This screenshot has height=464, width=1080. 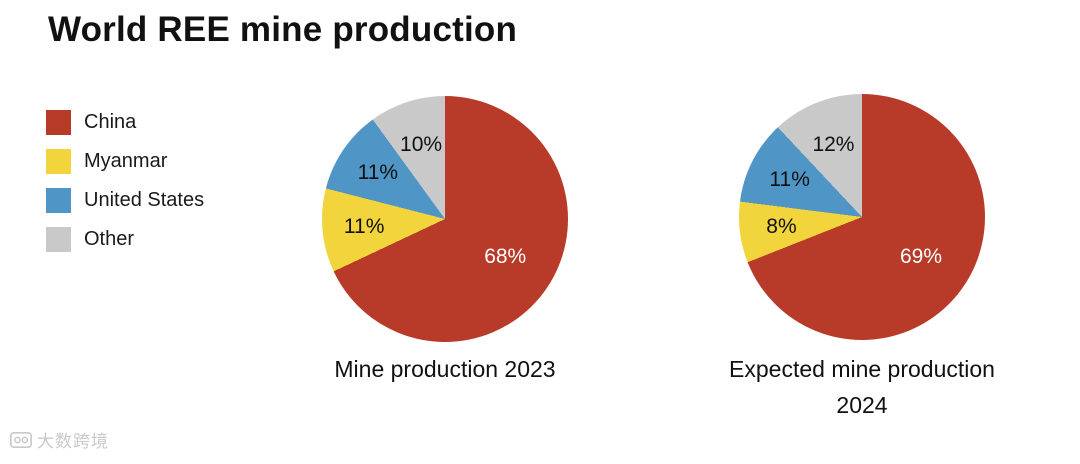 I want to click on pie-slice-label: 12%, so click(x=833, y=144).